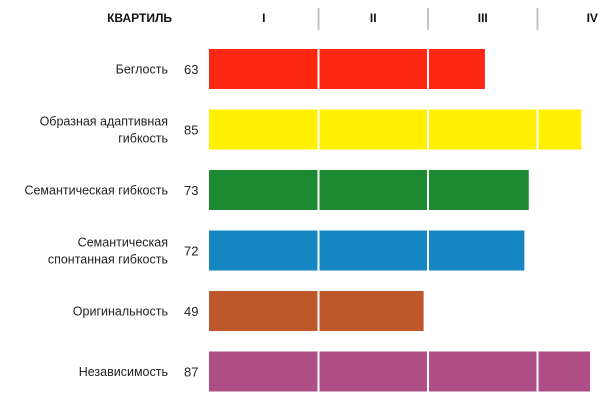 The width and height of the screenshot is (600, 400). I want to click on category-label-6: Независимость, so click(123, 372).